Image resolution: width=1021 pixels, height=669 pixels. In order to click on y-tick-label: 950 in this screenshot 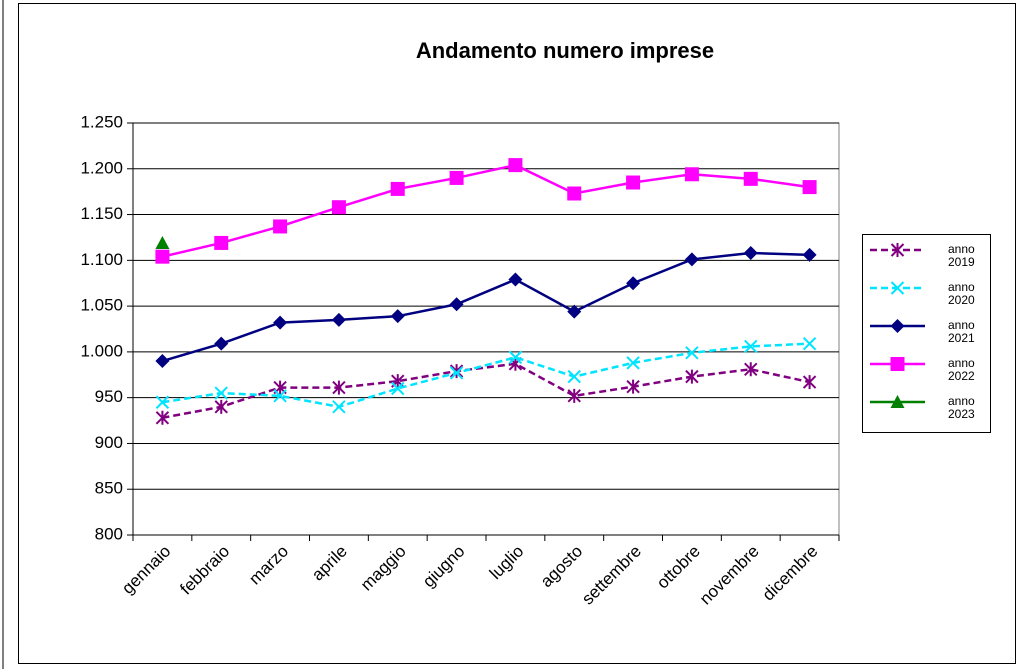, I will do `click(109, 396)`.